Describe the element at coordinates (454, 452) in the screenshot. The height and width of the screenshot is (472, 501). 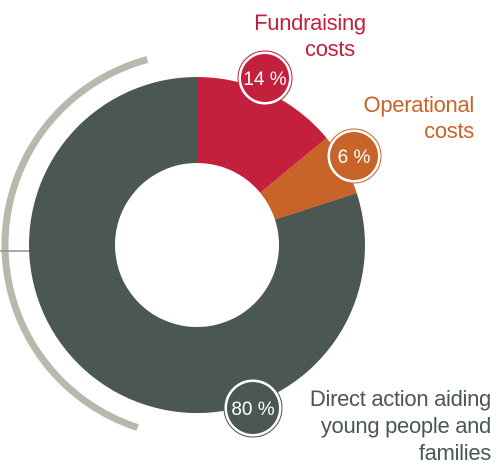
I see `direct-action-label-line3: families` at that location.